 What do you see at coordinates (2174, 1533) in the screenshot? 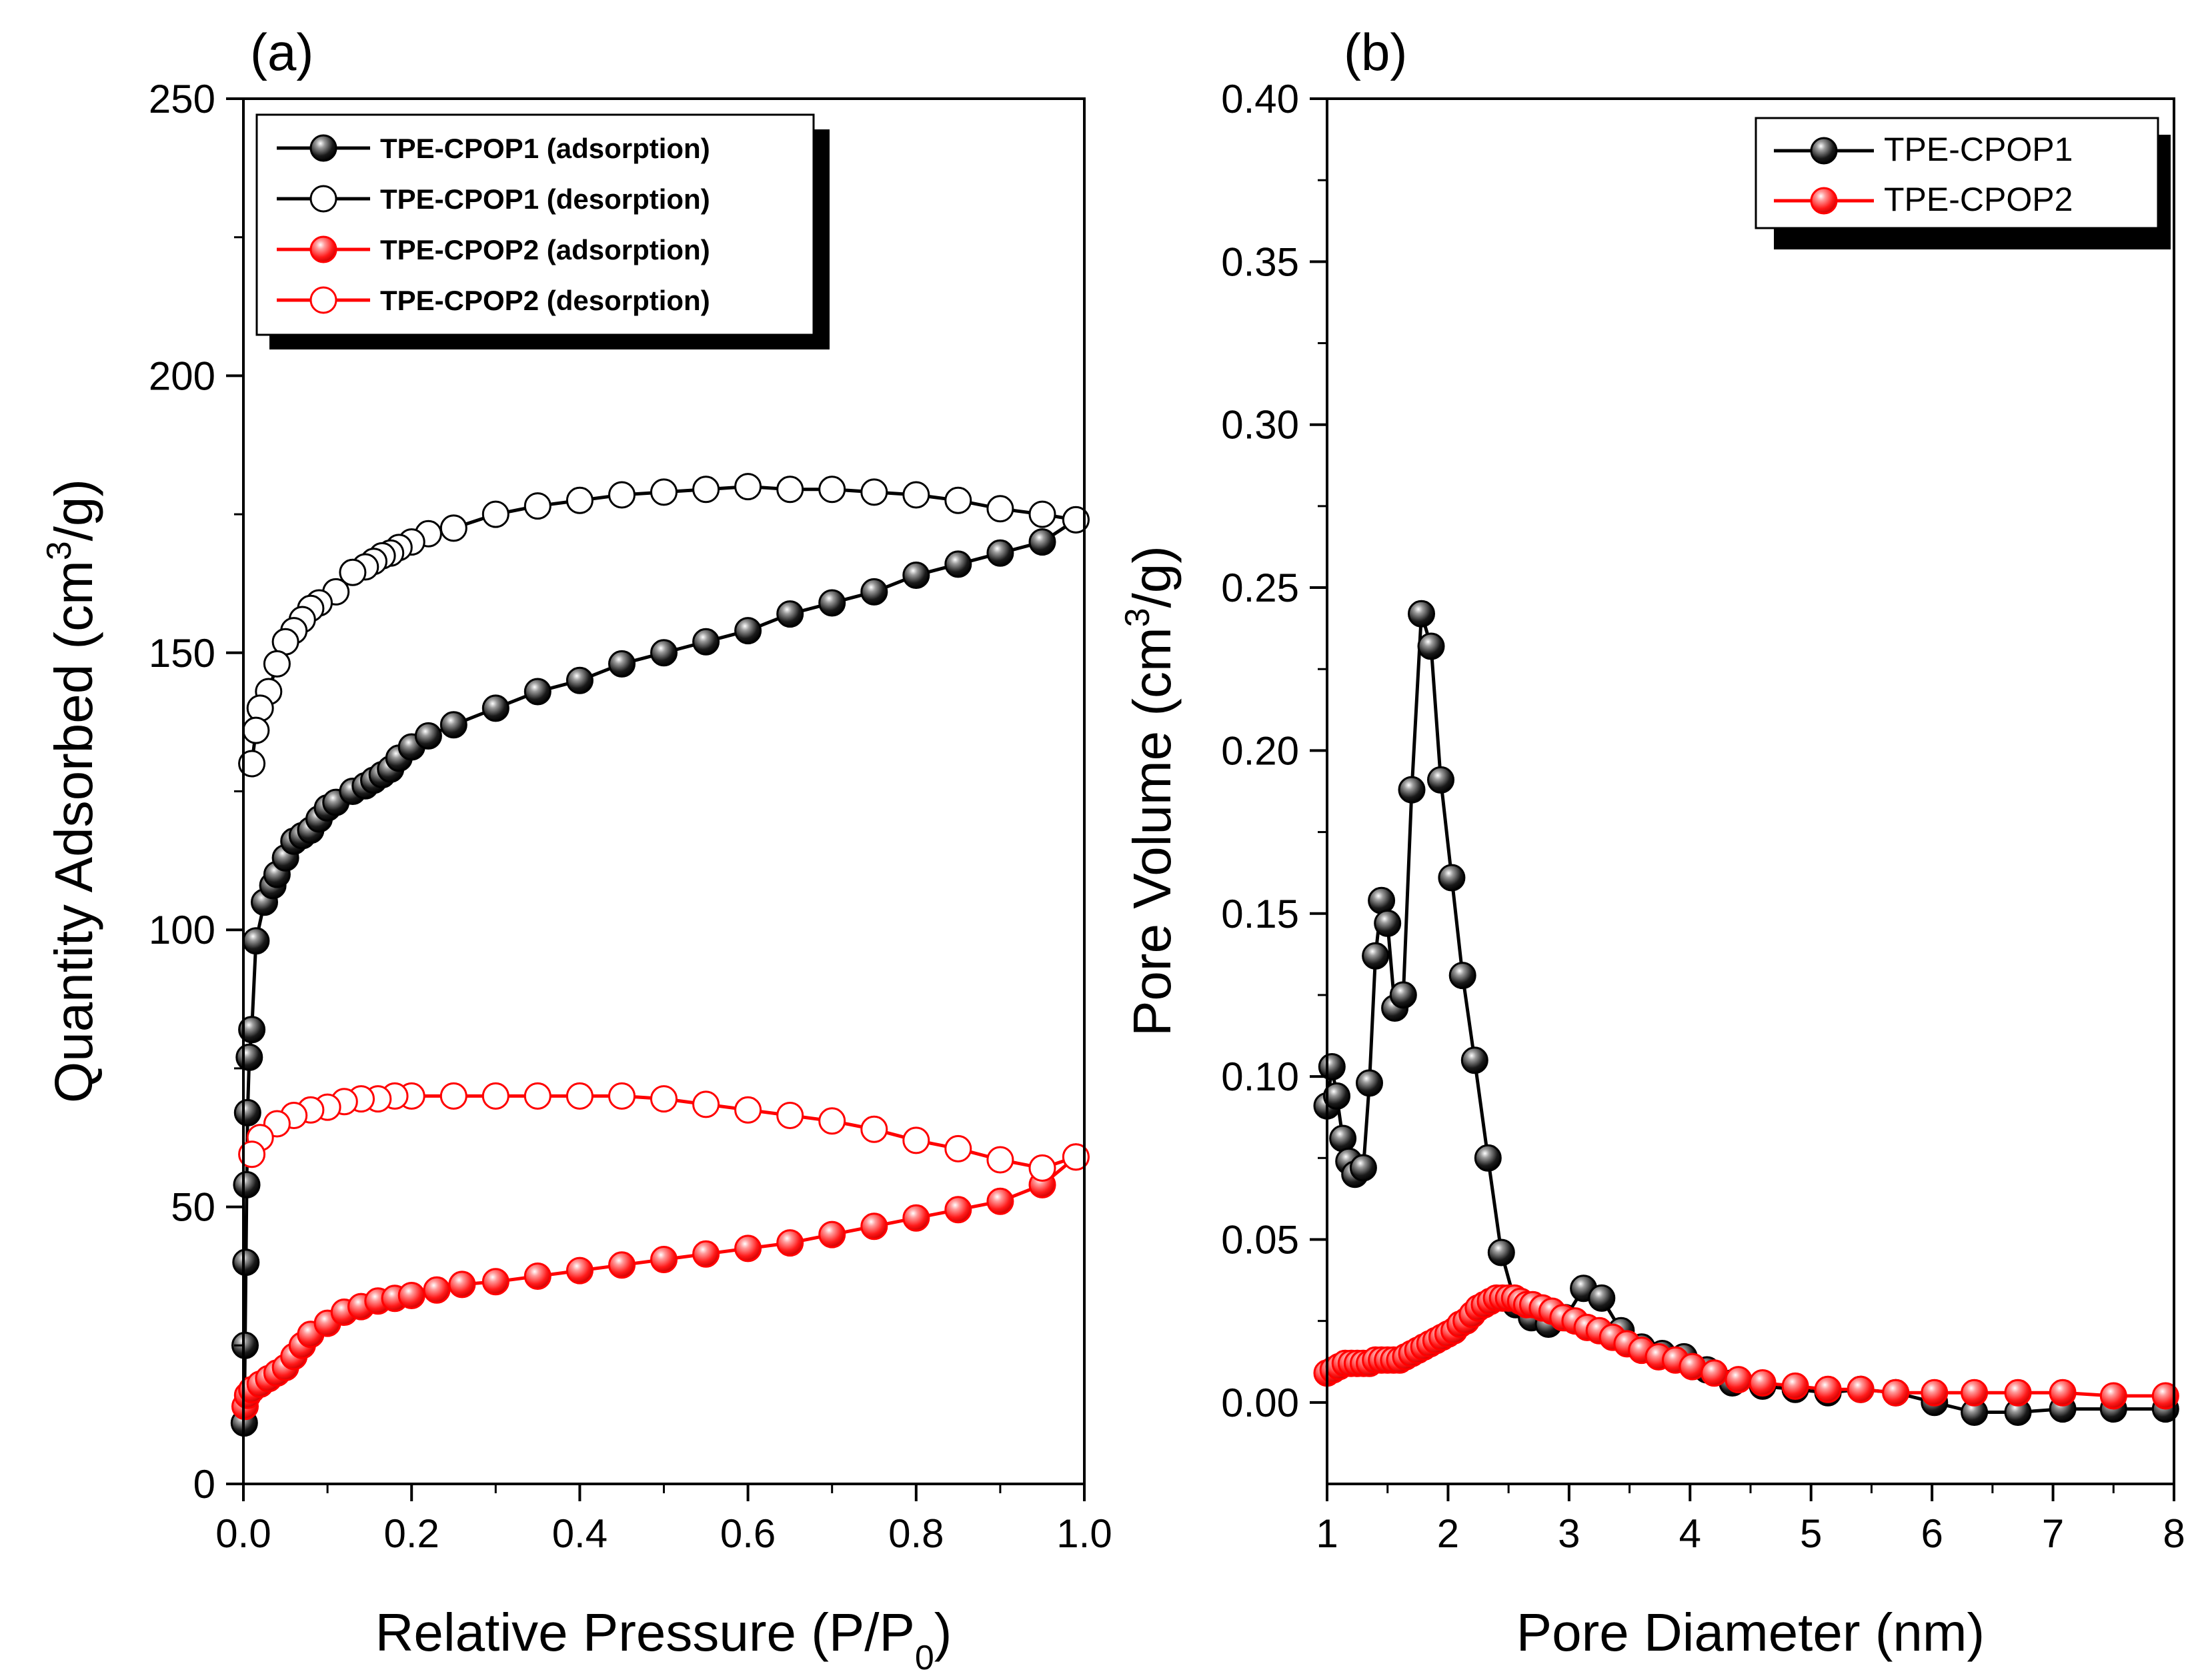
I see `panel-b-x-tick-label: 8` at bounding box center [2174, 1533].